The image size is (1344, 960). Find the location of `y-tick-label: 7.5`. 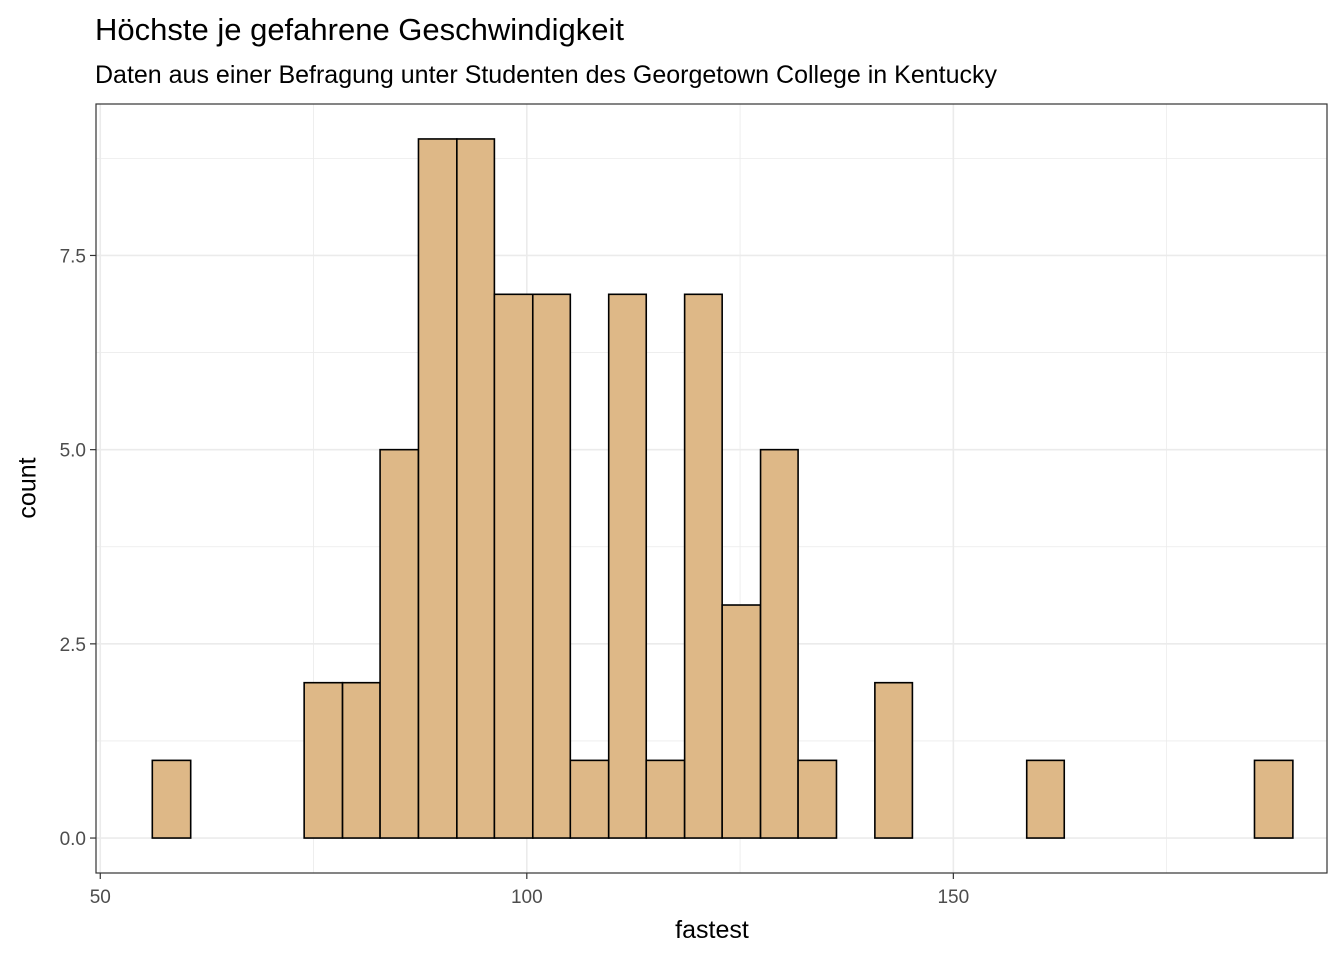

y-tick-label: 7.5 is located at coordinates (73, 256).